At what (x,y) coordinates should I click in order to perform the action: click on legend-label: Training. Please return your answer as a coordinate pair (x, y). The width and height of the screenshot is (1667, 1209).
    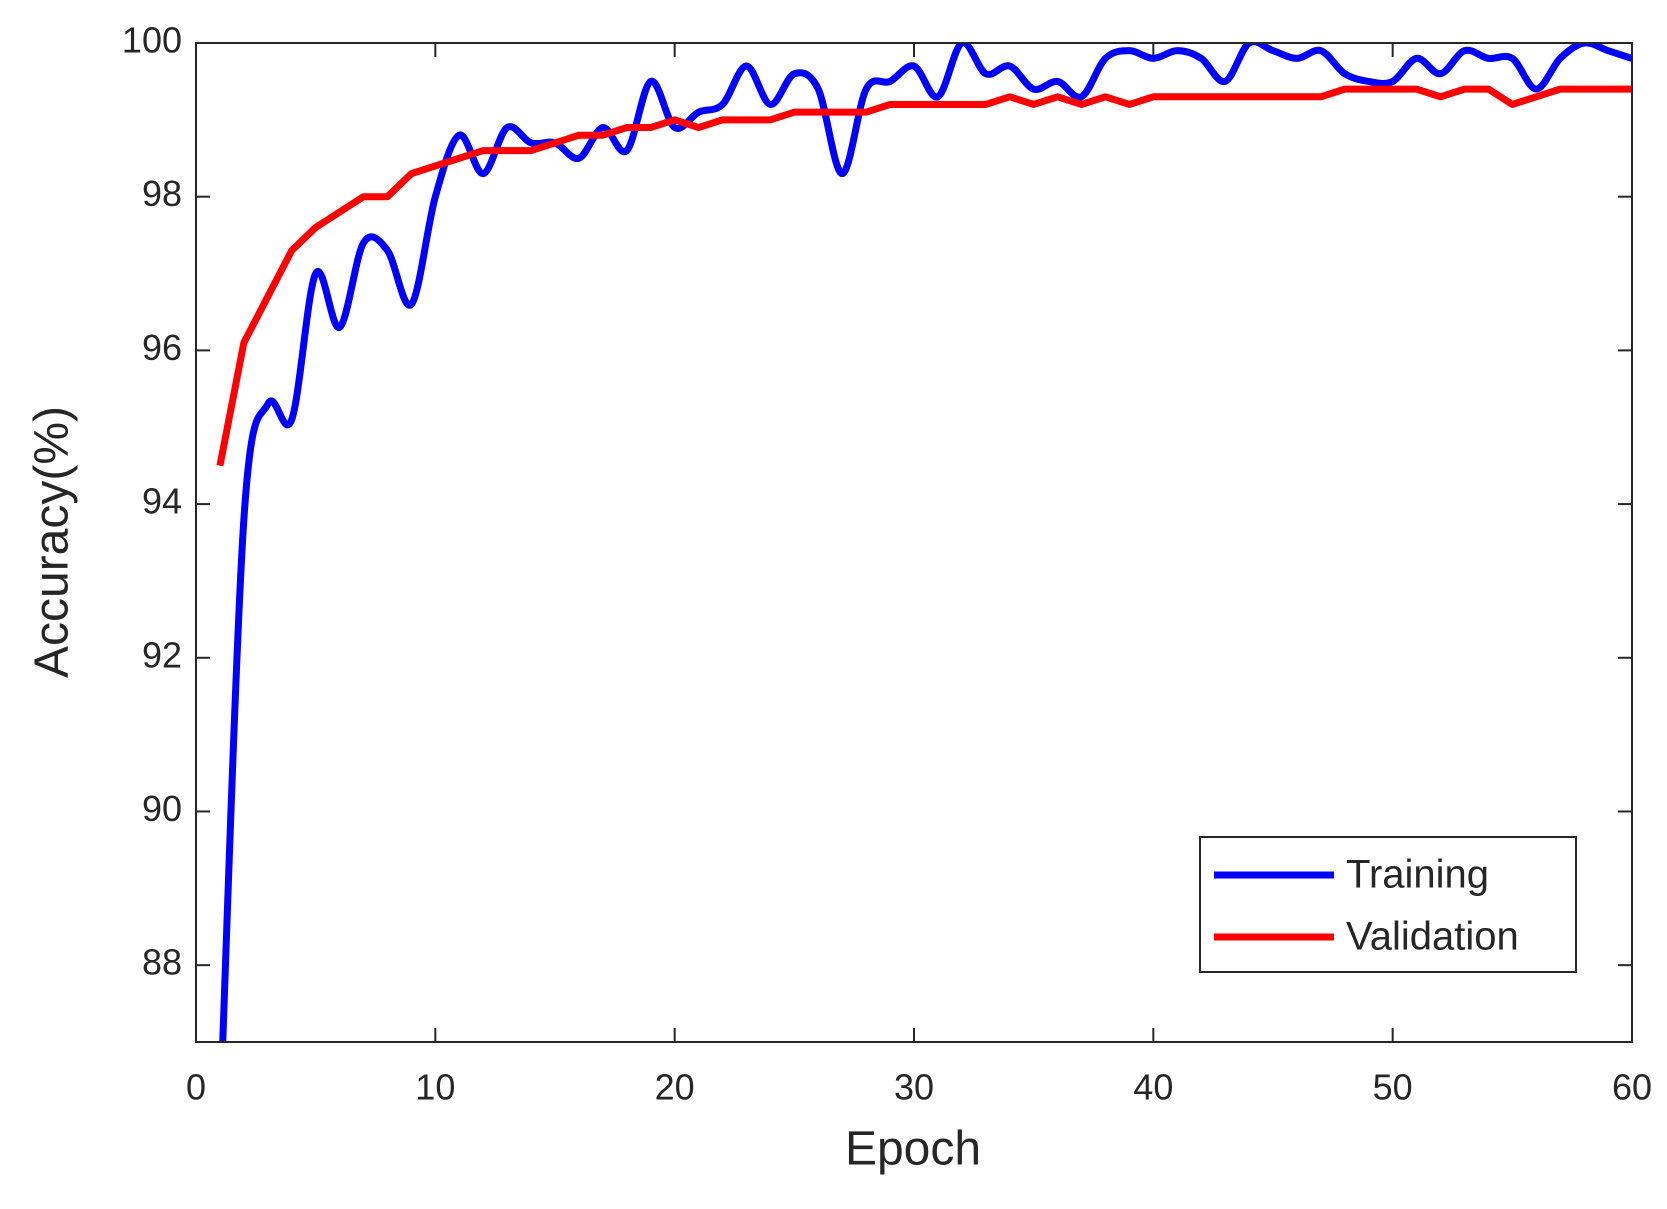
    Looking at the image, I should click on (1417, 875).